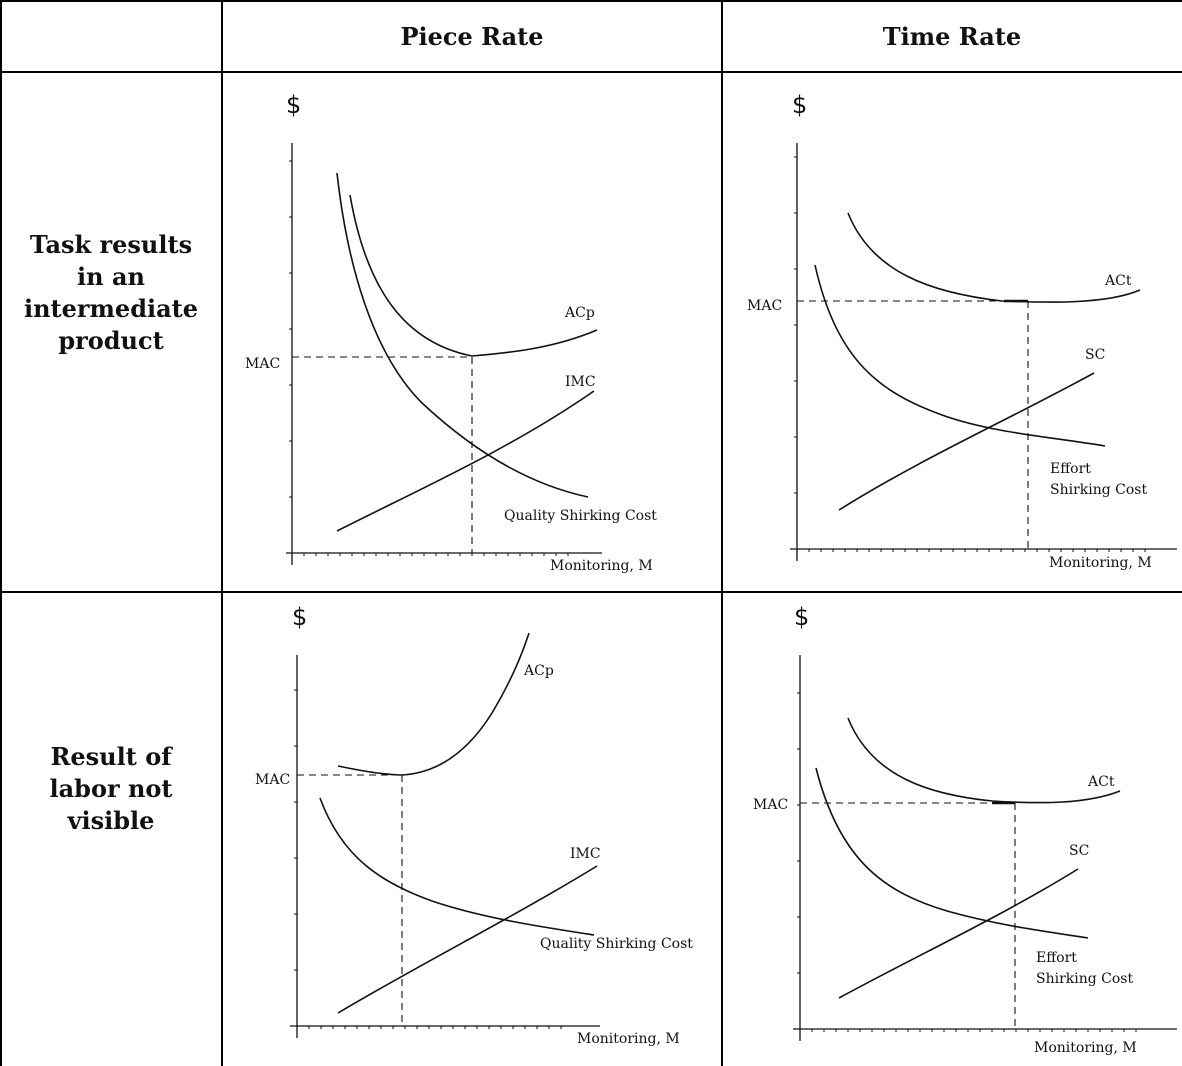 The height and width of the screenshot is (1066, 1182). What do you see at coordinates (111, 788) in the screenshot?
I see `row-header-labor-not-visible: Result of labor not visible` at bounding box center [111, 788].